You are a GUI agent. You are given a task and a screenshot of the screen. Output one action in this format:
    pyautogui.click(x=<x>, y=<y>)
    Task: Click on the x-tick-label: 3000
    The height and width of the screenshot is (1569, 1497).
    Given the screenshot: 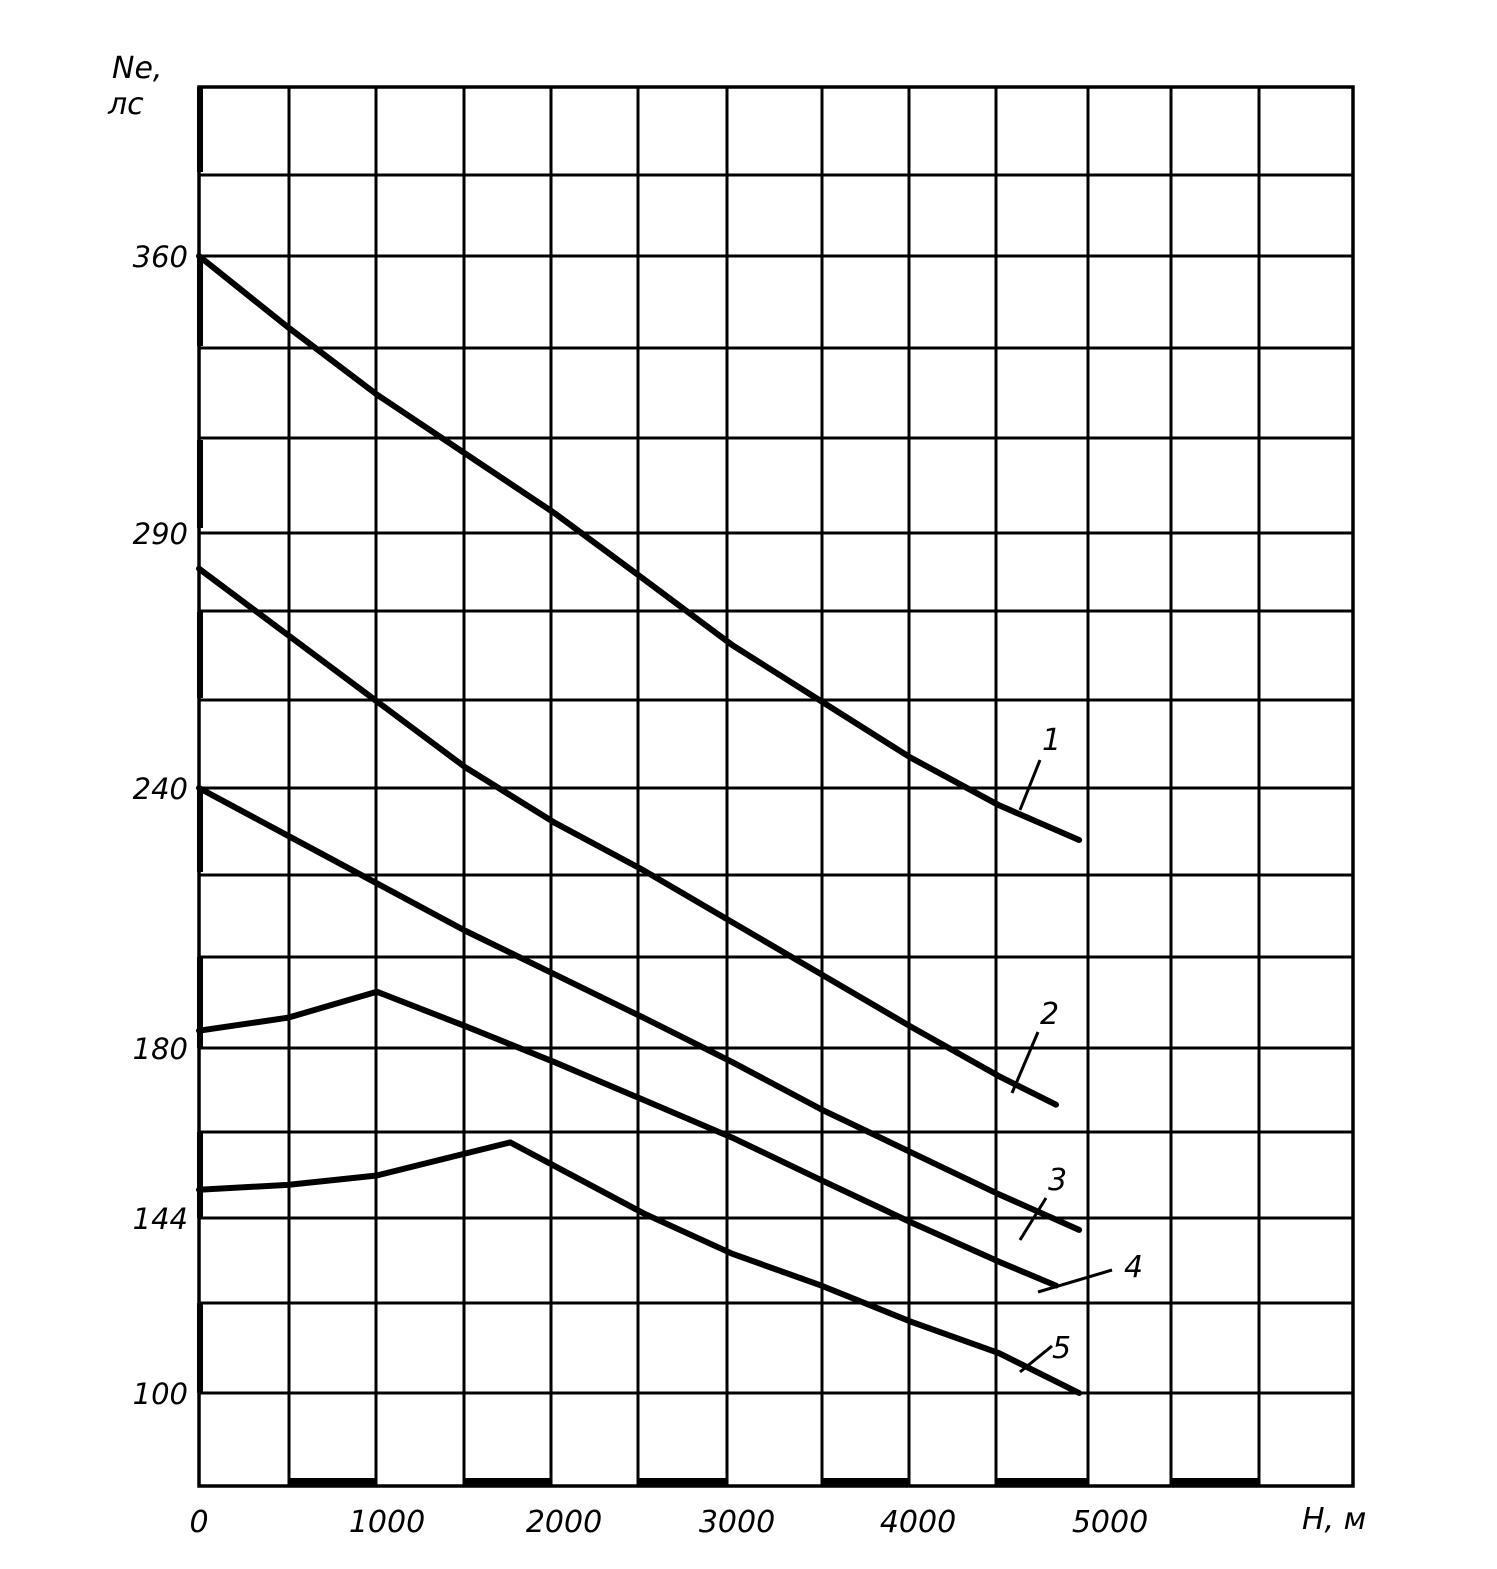 What is the action you would take?
    pyautogui.click(x=737, y=1522)
    